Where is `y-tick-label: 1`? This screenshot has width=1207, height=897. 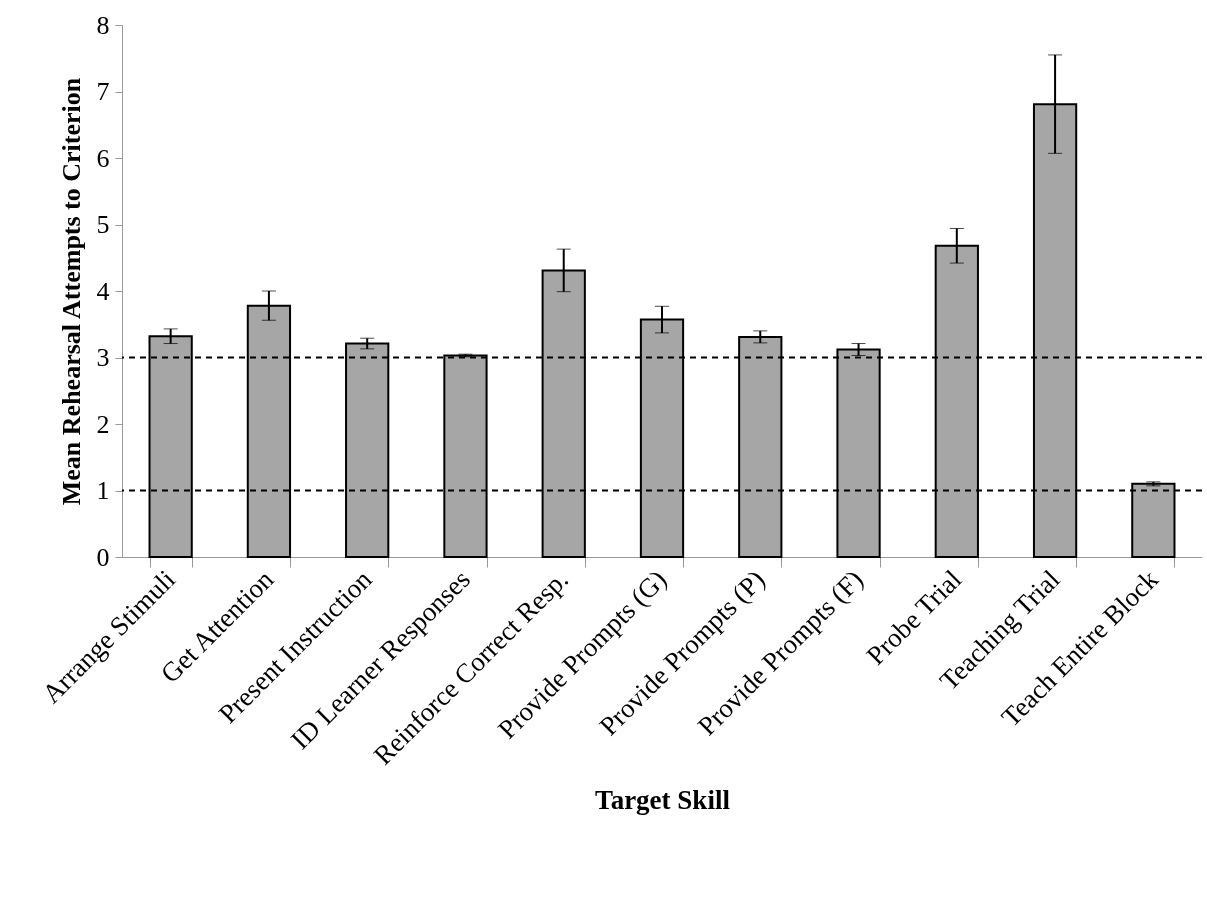 y-tick-label: 1 is located at coordinates (103, 490).